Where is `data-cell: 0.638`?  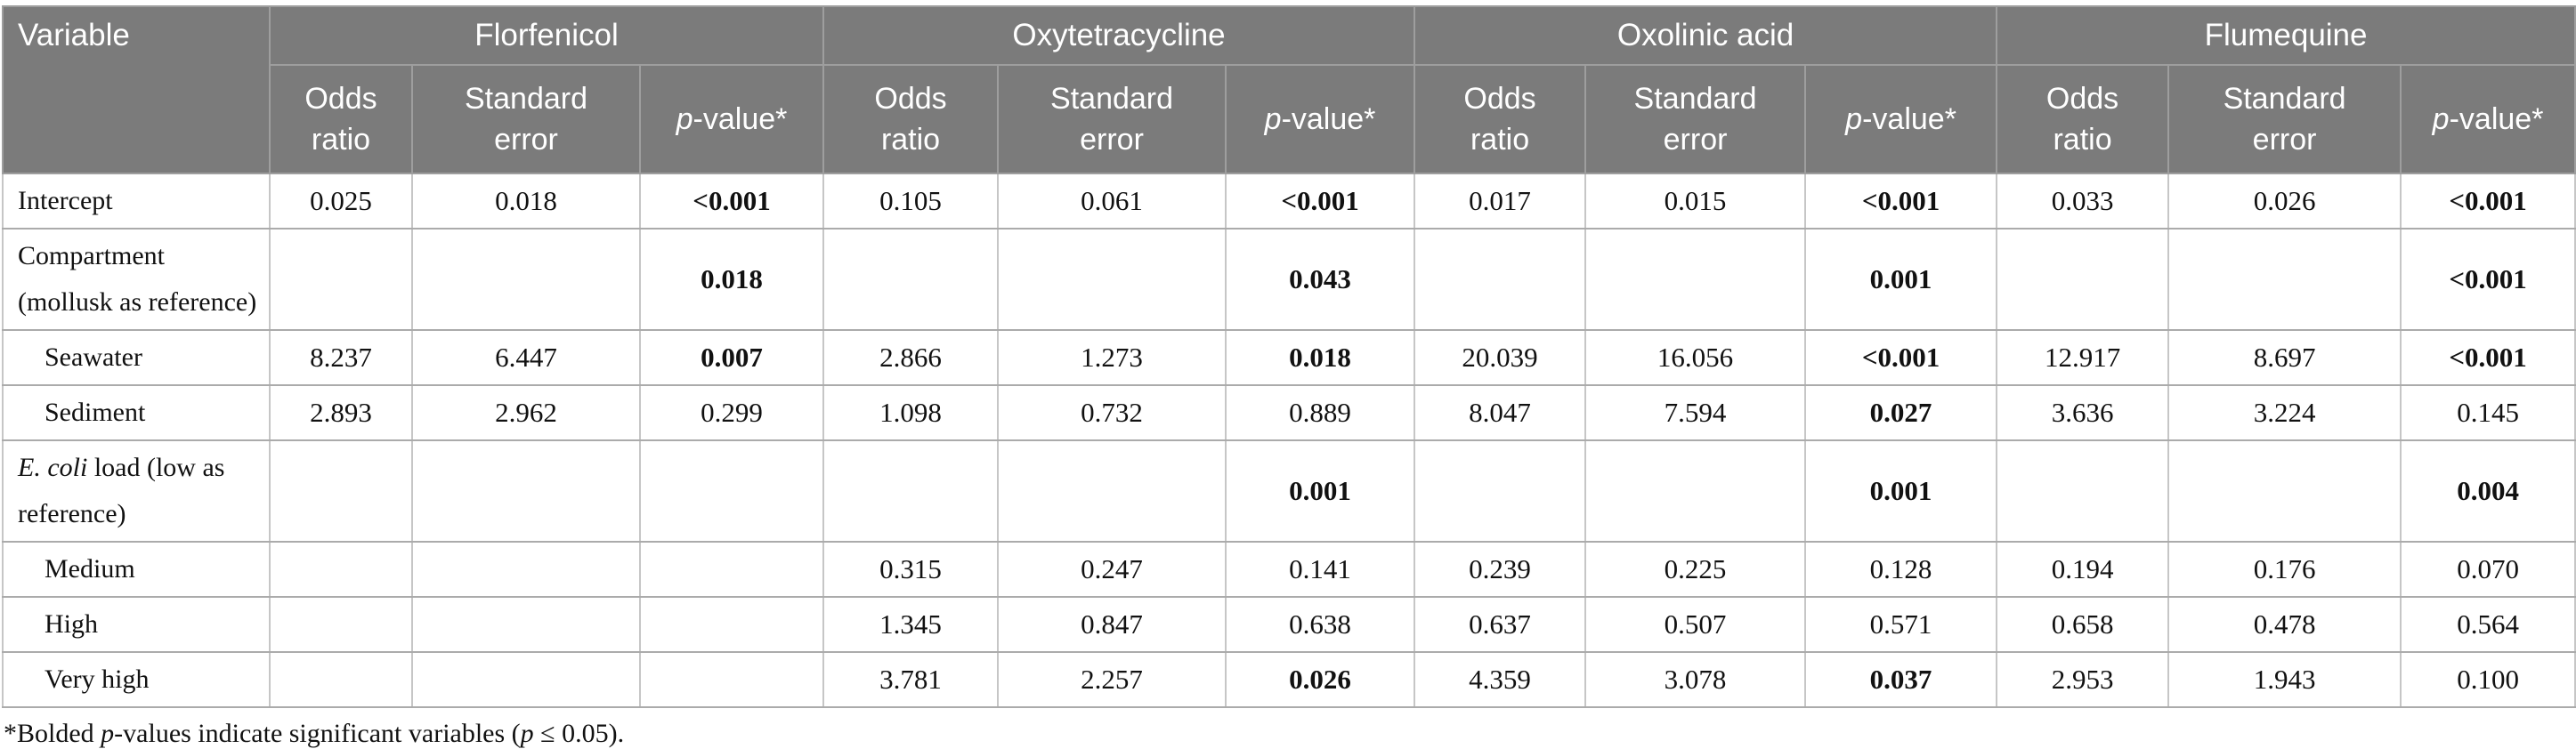
data-cell: 0.638 is located at coordinates (1320, 624).